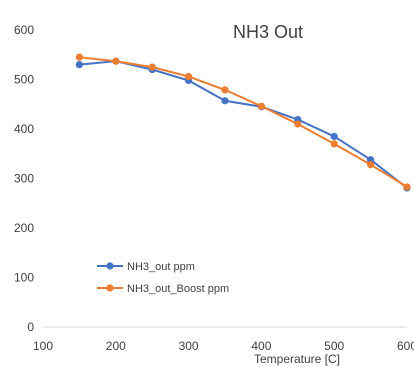 The image size is (414, 367). Describe the element at coordinates (261, 346) in the screenshot. I see `x-tick-label: 400` at that location.